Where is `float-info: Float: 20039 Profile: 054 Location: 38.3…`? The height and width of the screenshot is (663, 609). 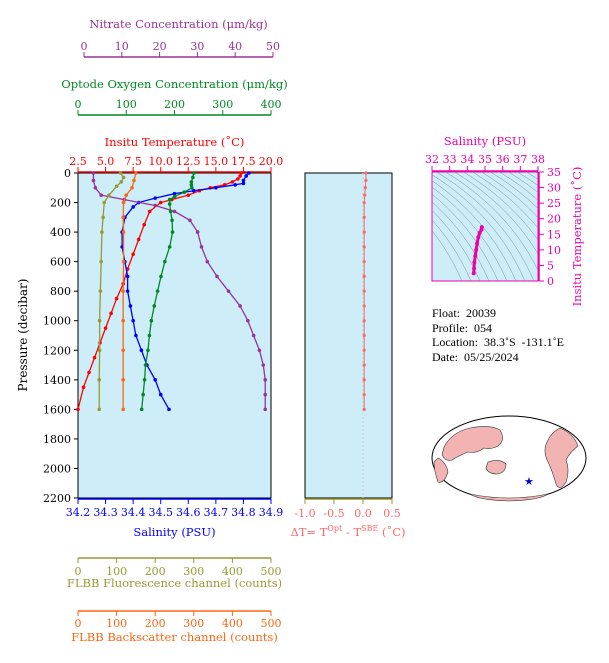 float-info: Float: 20039 Profile: 054 Location: 38.3… is located at coordinates (498, 335).